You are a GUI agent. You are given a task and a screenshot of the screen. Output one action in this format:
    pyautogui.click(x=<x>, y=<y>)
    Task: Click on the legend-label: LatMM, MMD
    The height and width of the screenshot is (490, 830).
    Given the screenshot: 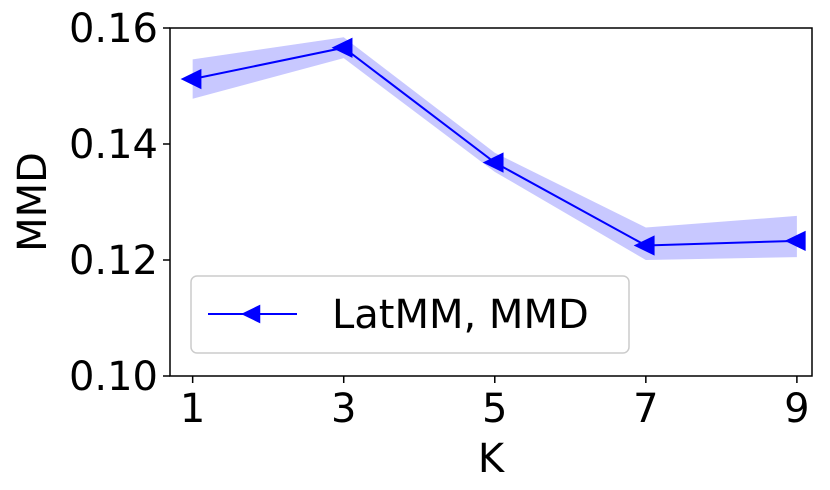 What is the action you would take?
    pyautogui.click(x=460, y=315)
    